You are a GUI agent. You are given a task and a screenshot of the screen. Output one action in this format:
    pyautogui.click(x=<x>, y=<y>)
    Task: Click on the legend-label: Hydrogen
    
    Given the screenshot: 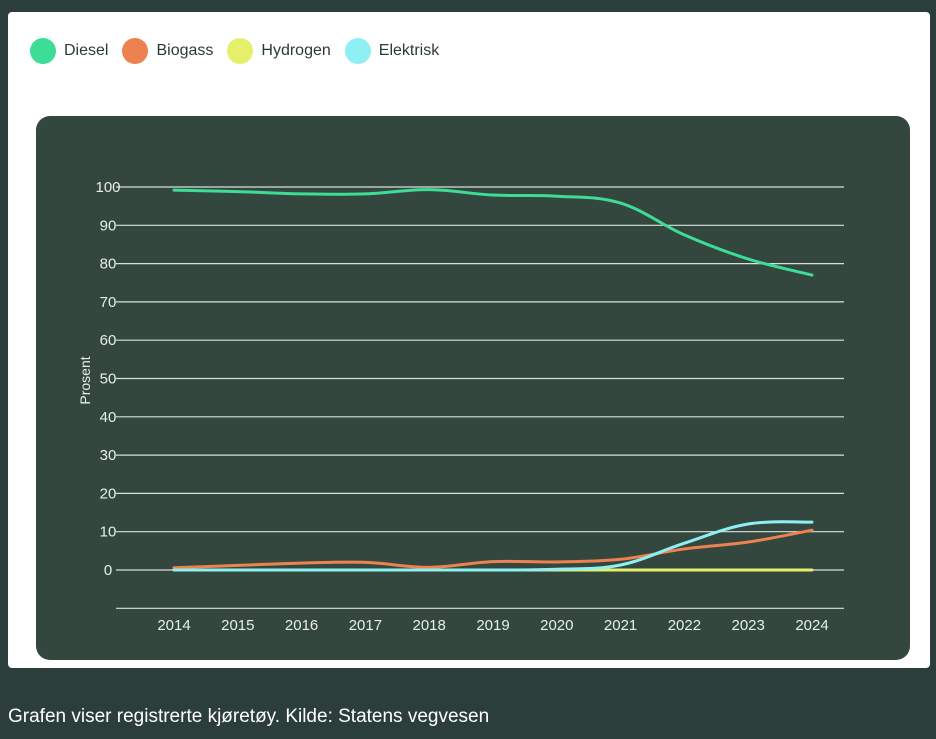 What is the action you would take?
    pyautogui.click(x=296, y=50)
    